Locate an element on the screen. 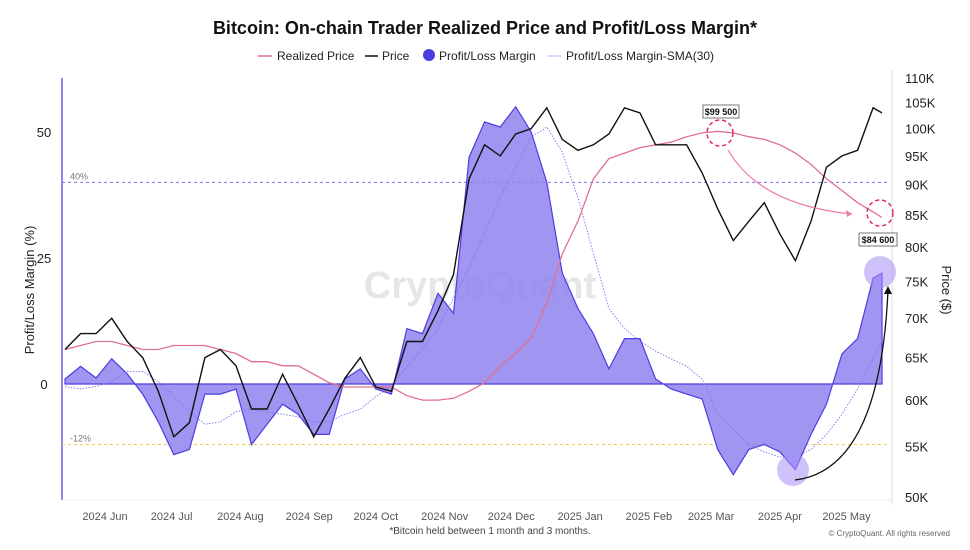 The image size is (970, 550). legend-margin-swatch is located at coordinates (429, 55).